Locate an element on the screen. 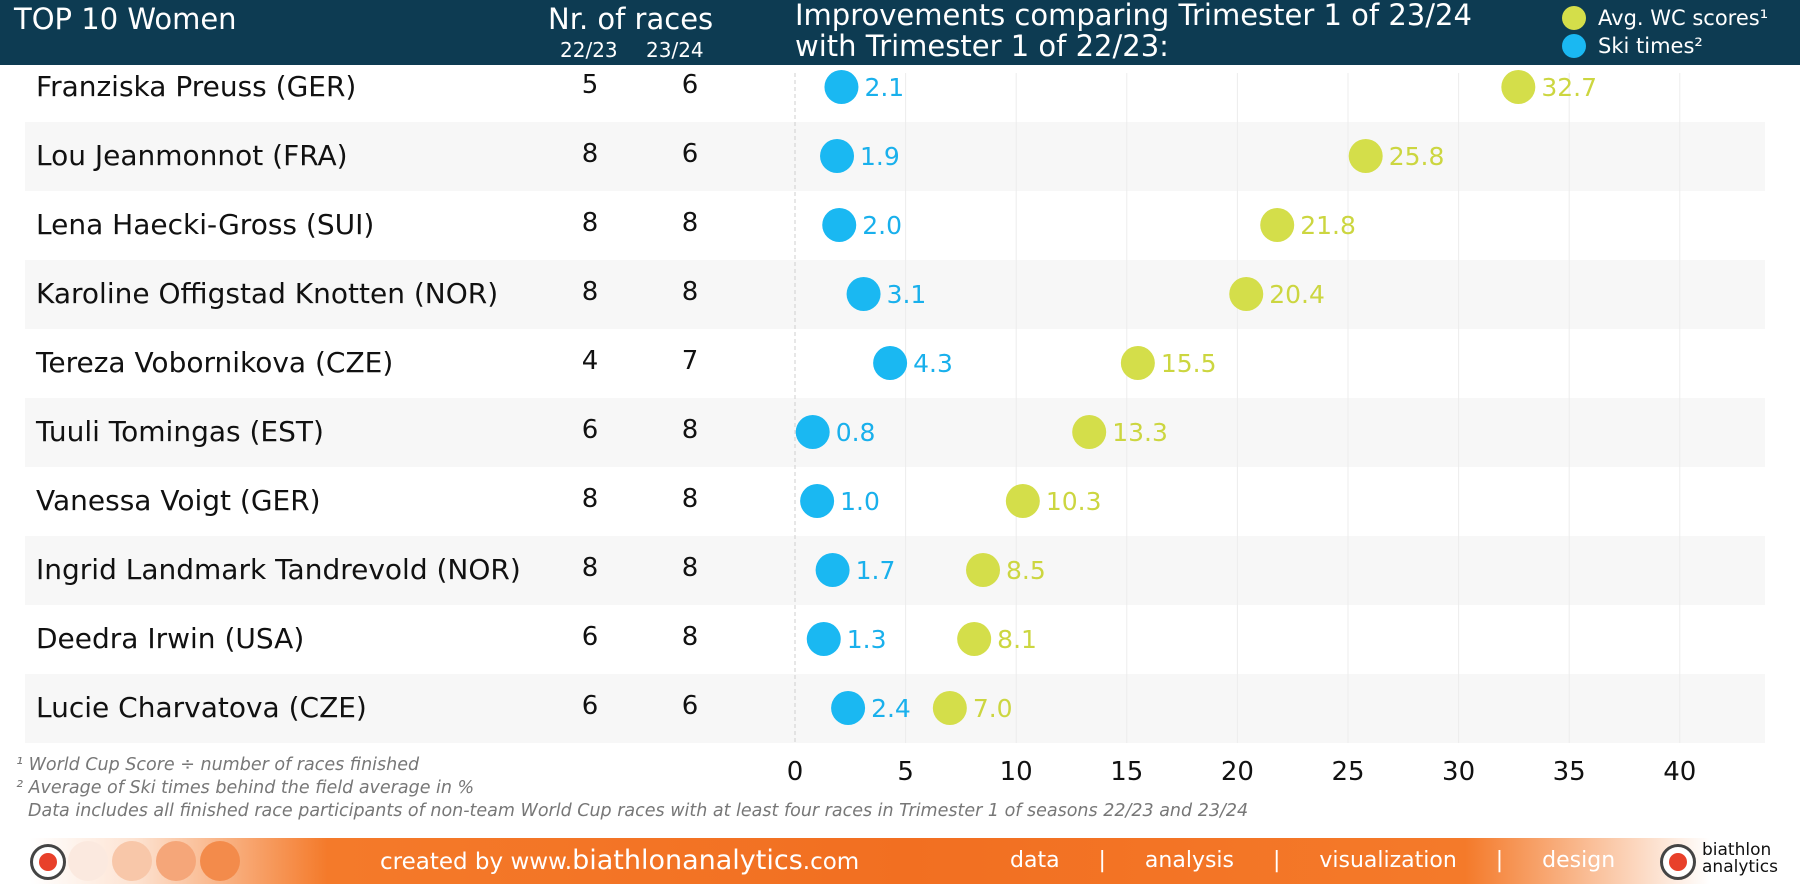 The width and height of the screenshot is (1800, 891). wc-score-value-label: 8.5 is located at coordinates (1026, 570).